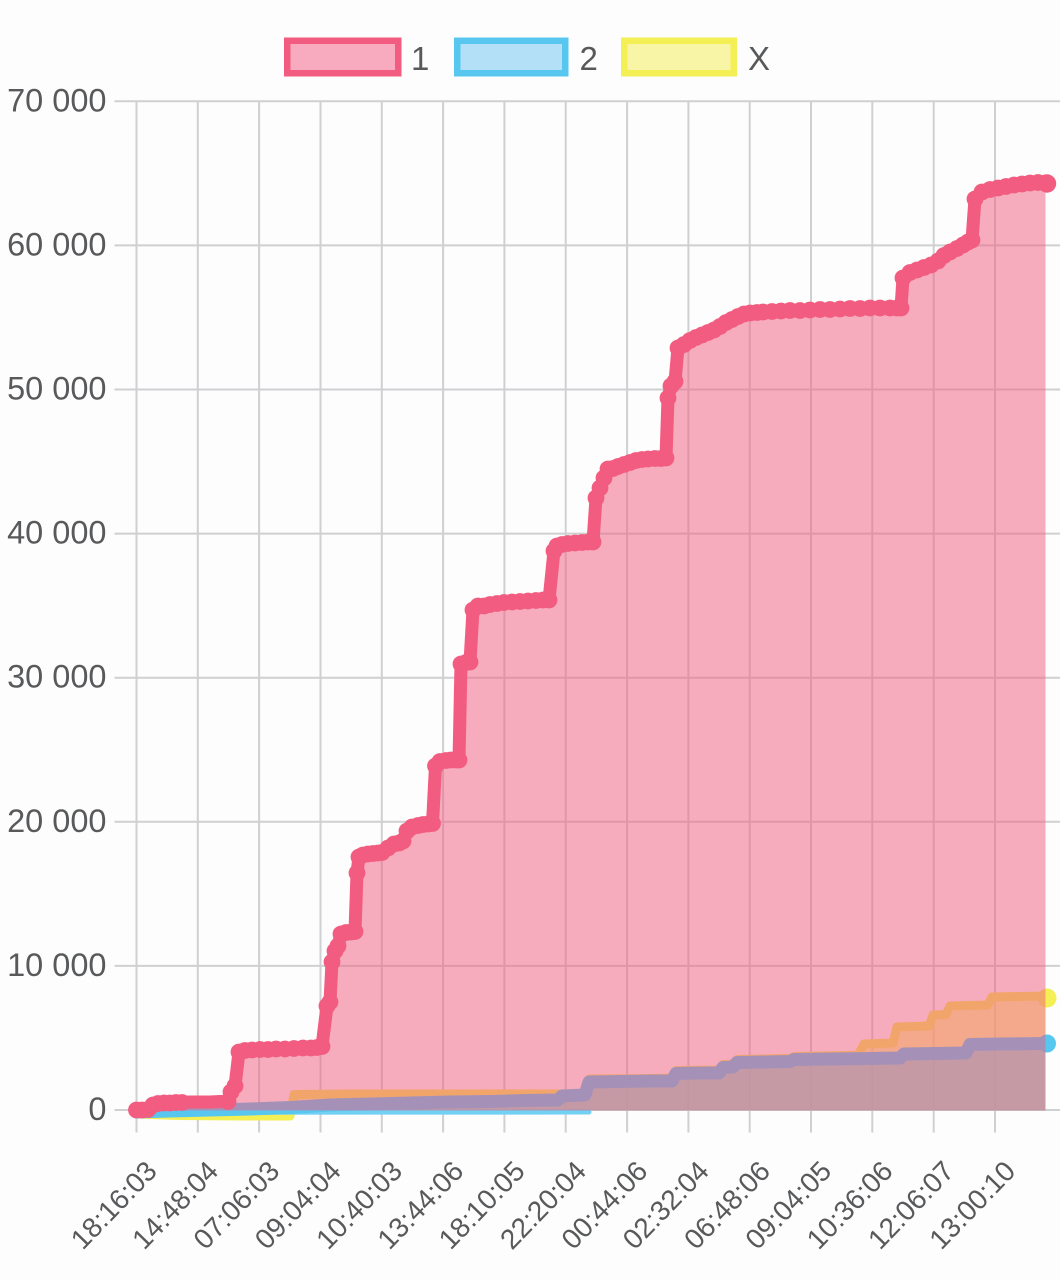  What do you see at coordinates (56, 100) in the screenshot?
I see `svg-text: 70 000` at bounding box center [56, 100].